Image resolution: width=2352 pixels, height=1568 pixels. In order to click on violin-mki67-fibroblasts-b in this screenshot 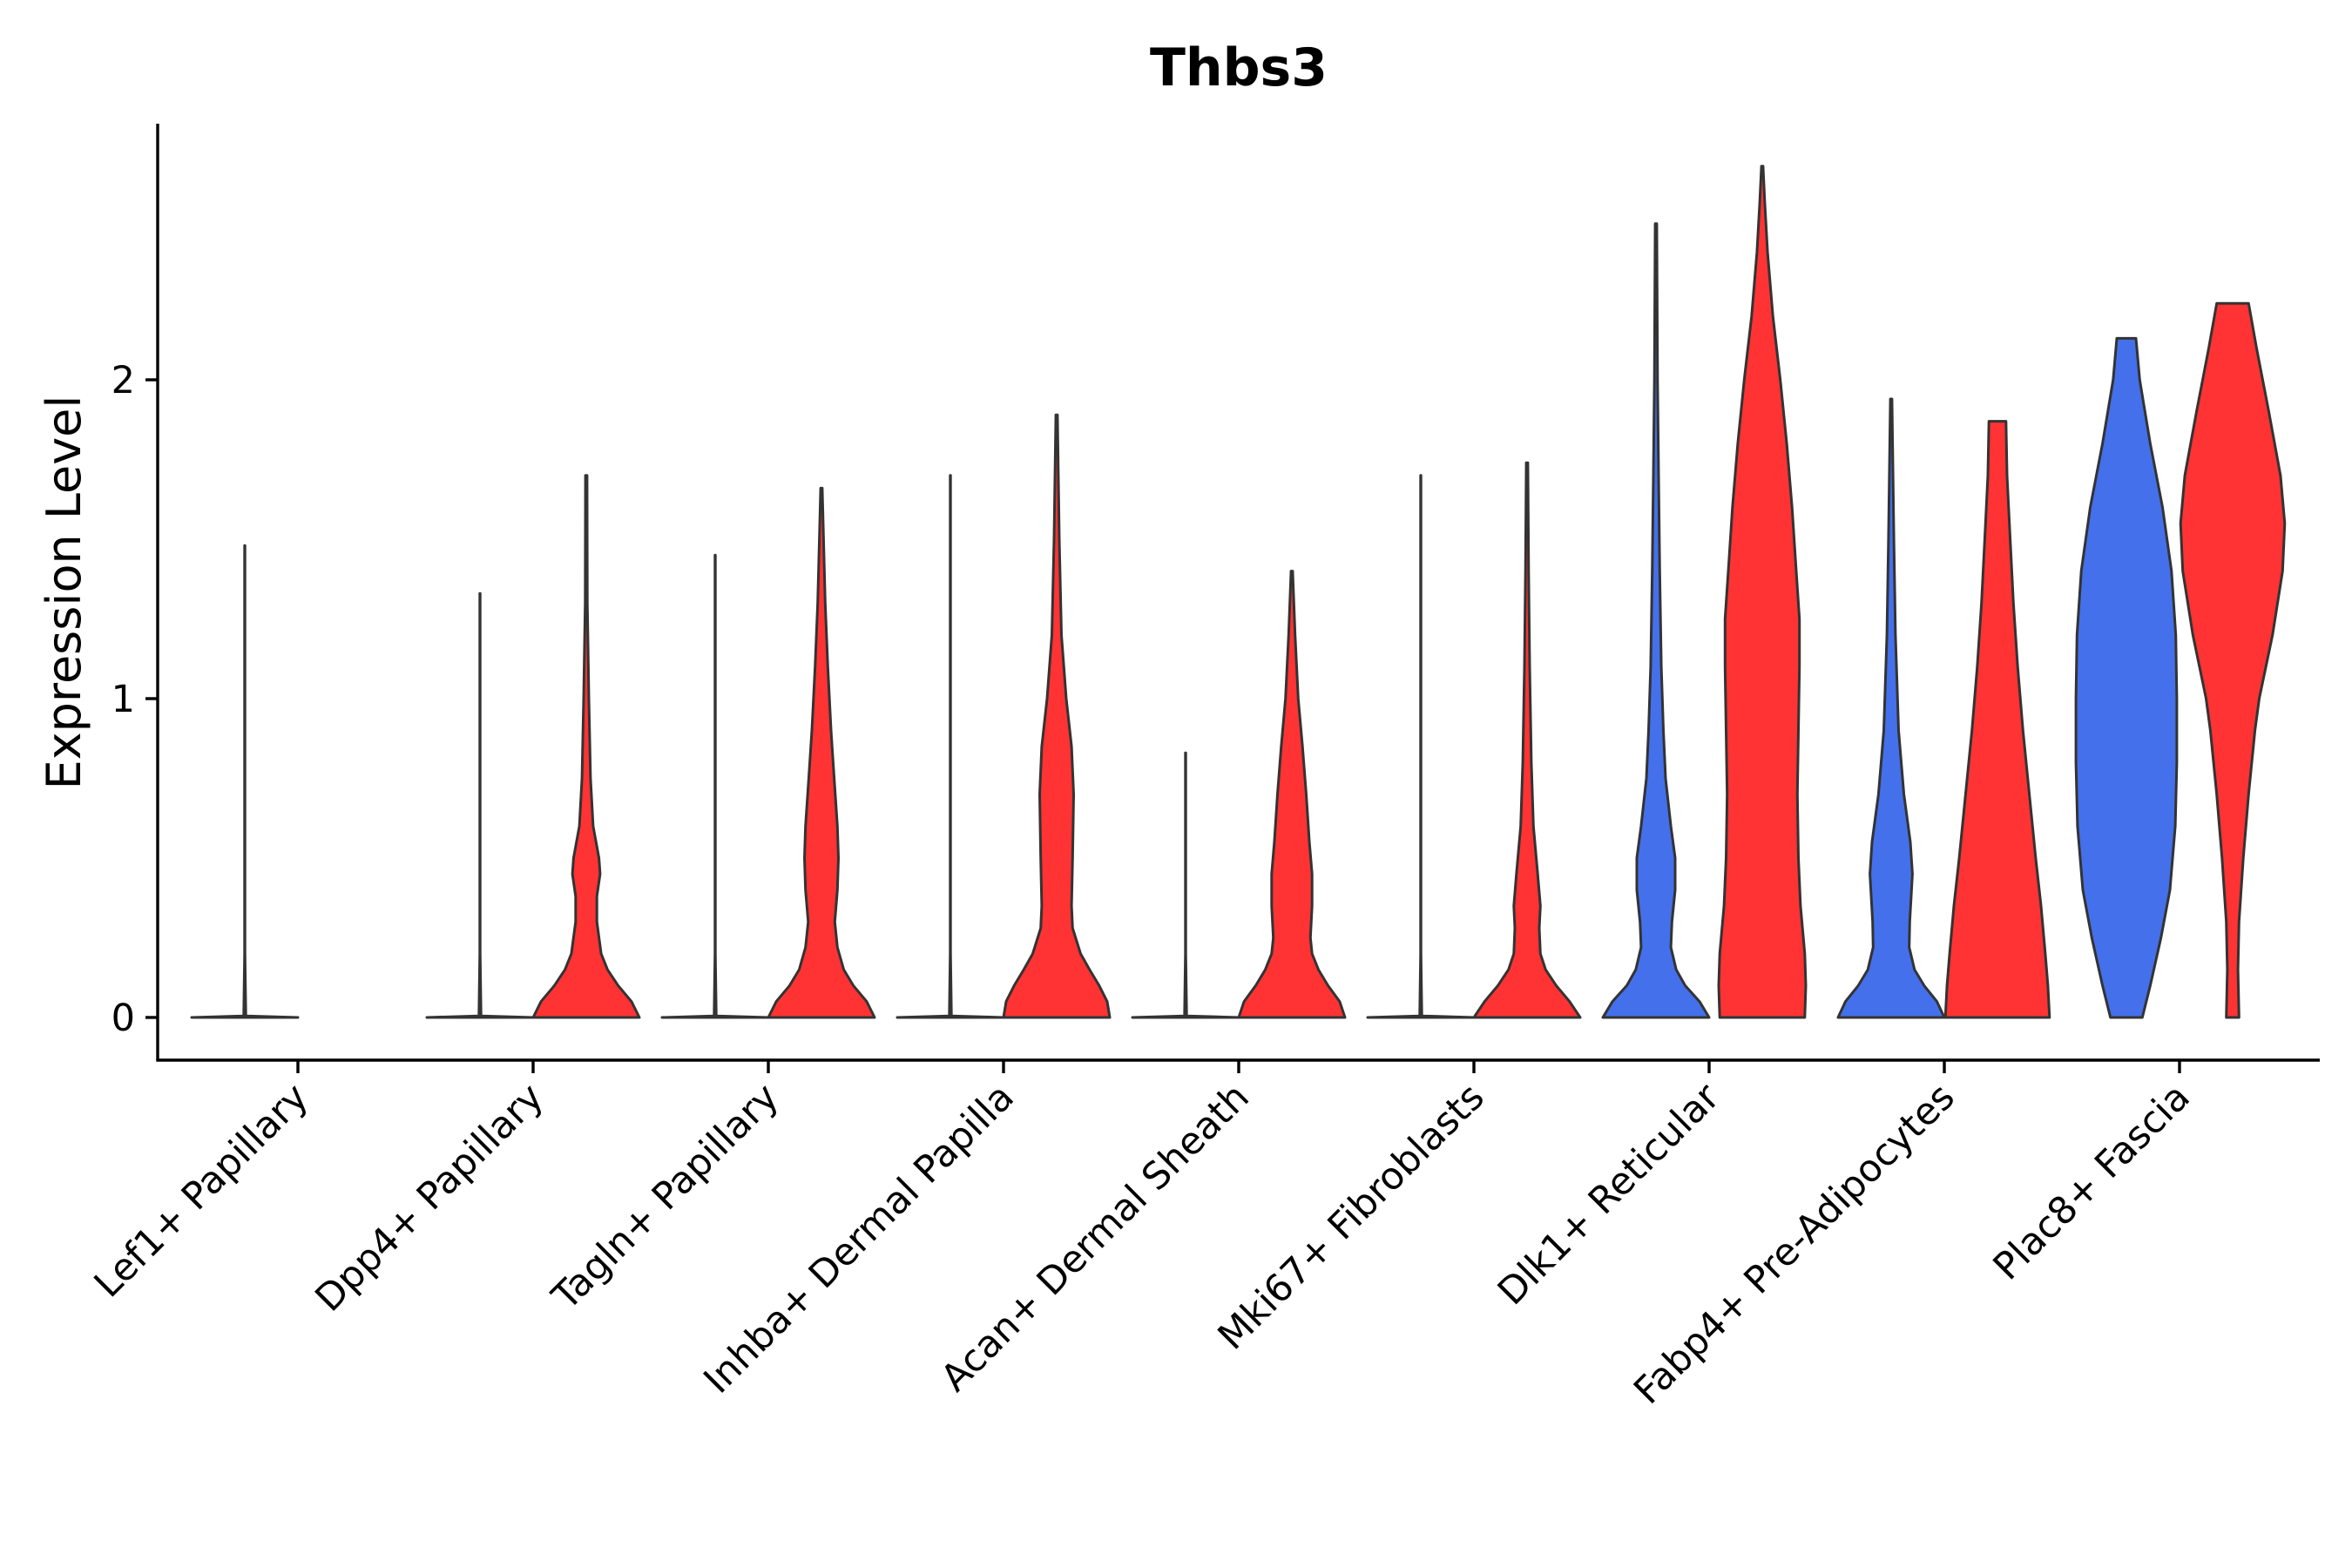, I will do `click(1527, 740)`.